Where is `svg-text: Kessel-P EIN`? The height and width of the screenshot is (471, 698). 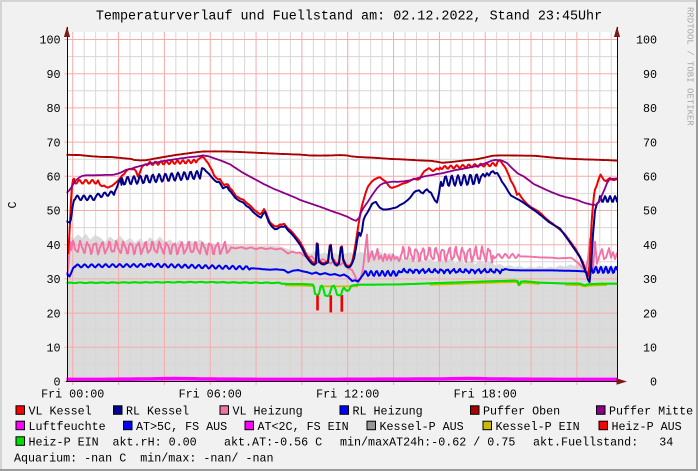 svg-text: Kessel-P EIN is located at coordinates (538, 427).